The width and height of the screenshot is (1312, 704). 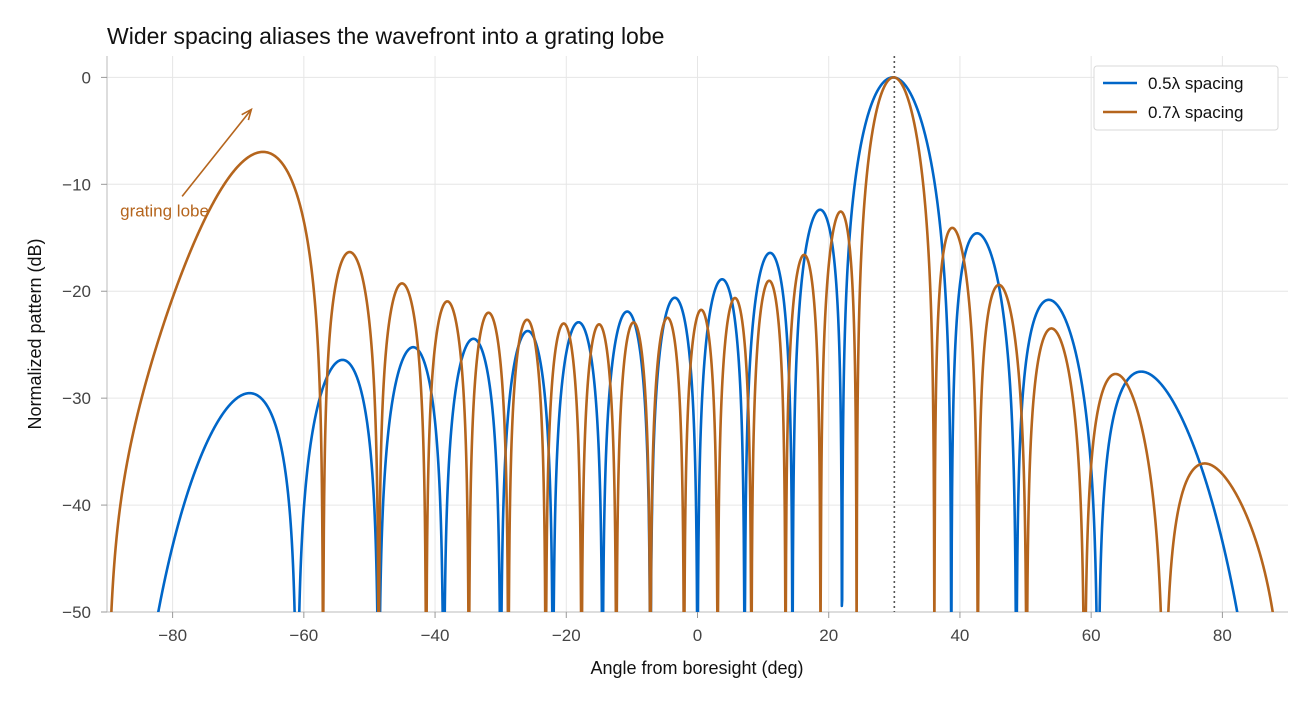 I want to click on x-tick-label: −80, so click(x=172, y=635).